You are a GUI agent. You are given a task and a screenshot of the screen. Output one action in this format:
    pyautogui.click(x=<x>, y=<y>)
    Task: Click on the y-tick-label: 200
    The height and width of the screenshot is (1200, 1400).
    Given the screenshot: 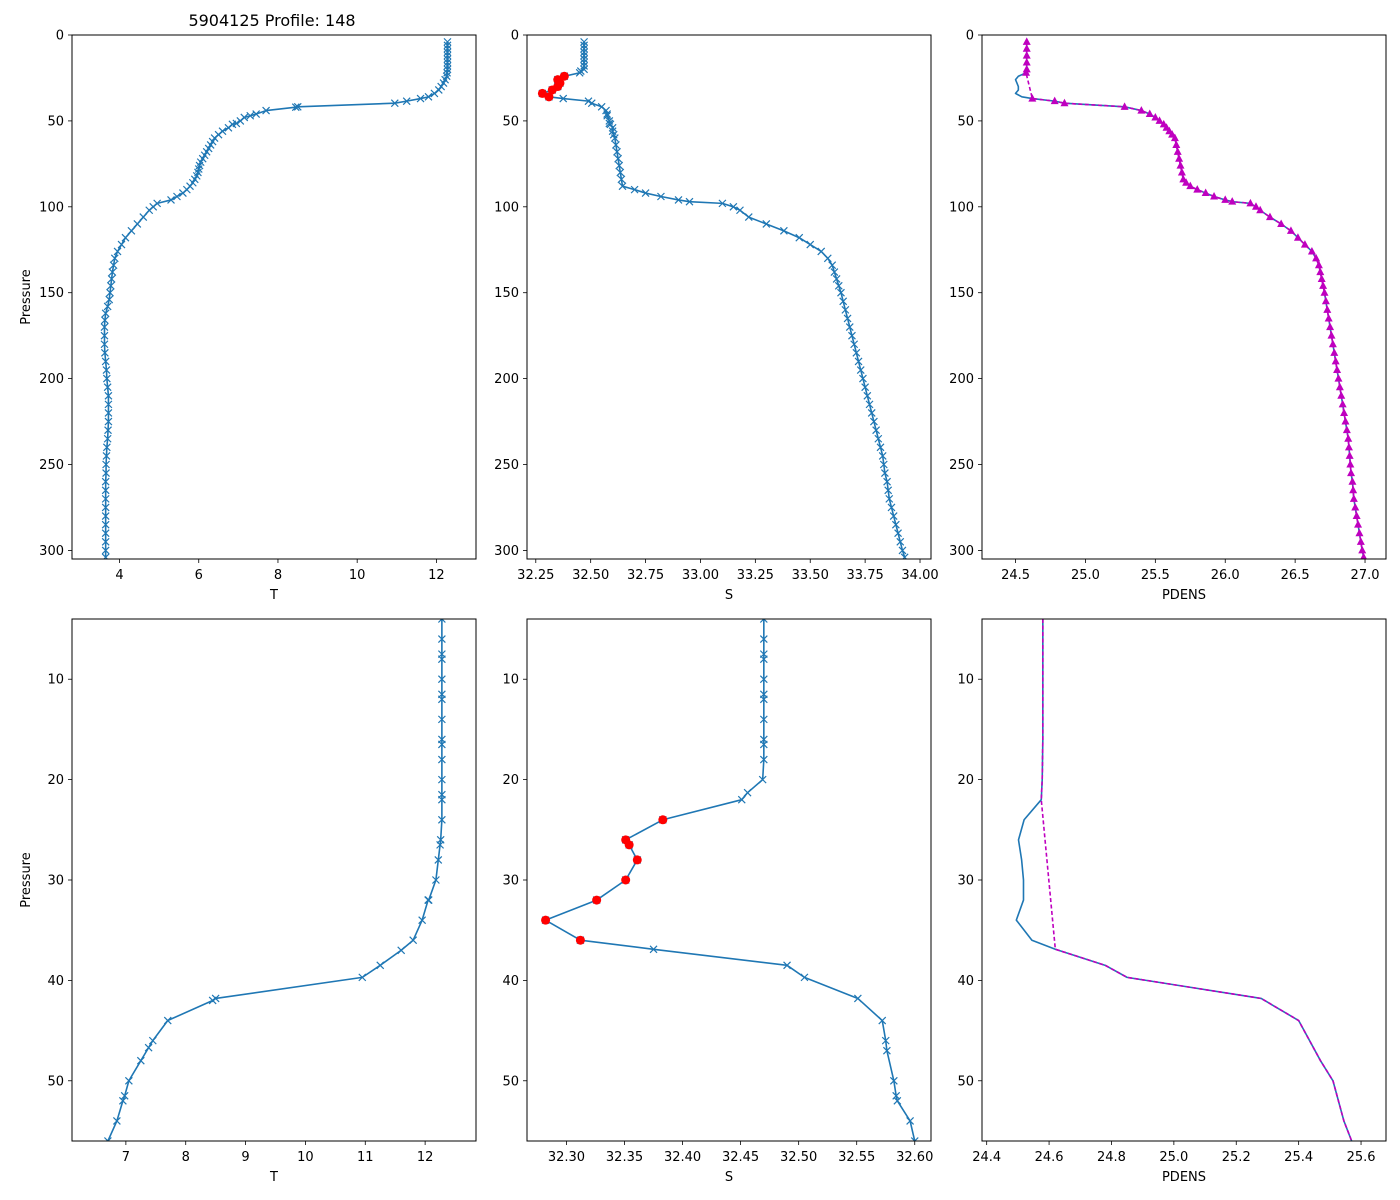 What is the action you would take?
    pyautogui.click(x=51, y=379)
    